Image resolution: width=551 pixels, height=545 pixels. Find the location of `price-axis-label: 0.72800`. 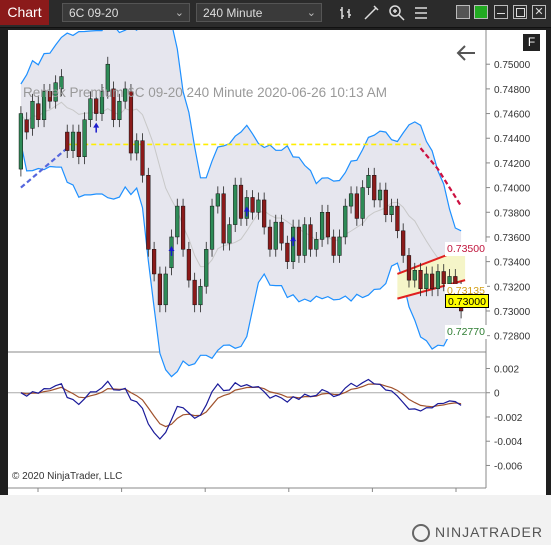

price-axis-label: 0.72800 is located at coordinates (512, 337).